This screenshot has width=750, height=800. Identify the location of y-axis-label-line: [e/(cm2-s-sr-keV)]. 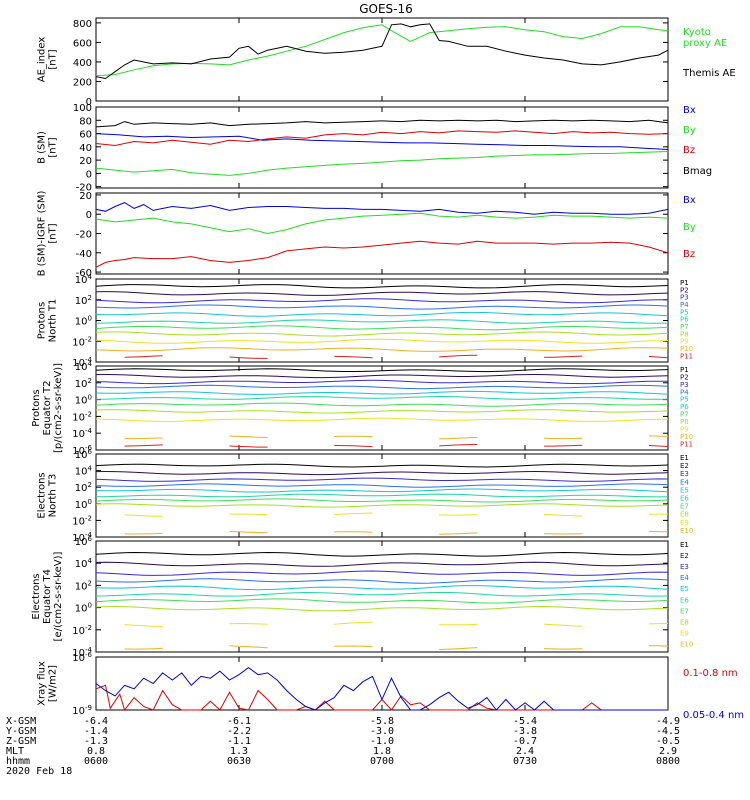
(58, 596).